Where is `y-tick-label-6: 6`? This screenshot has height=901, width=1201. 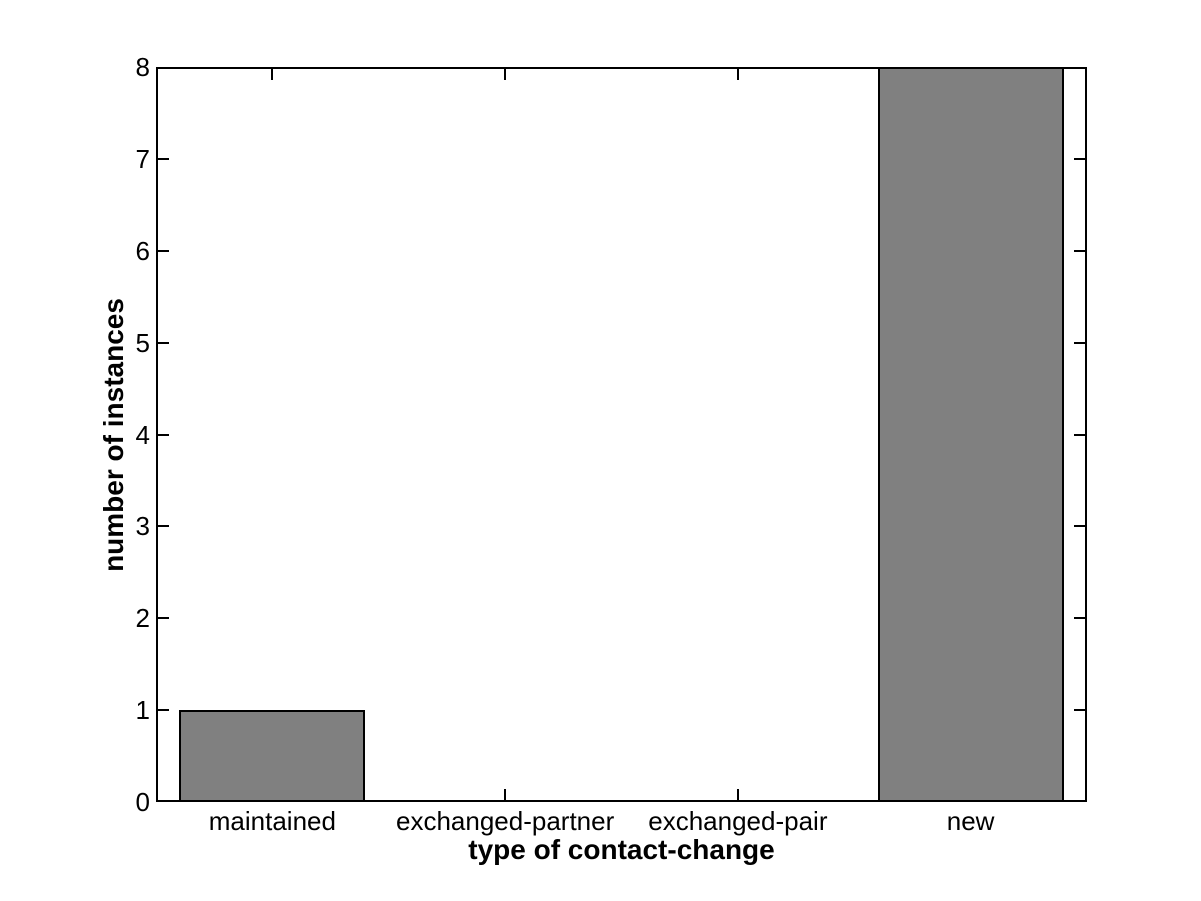 y-tick-label-6: 6 is located at coordinates (142, 250).